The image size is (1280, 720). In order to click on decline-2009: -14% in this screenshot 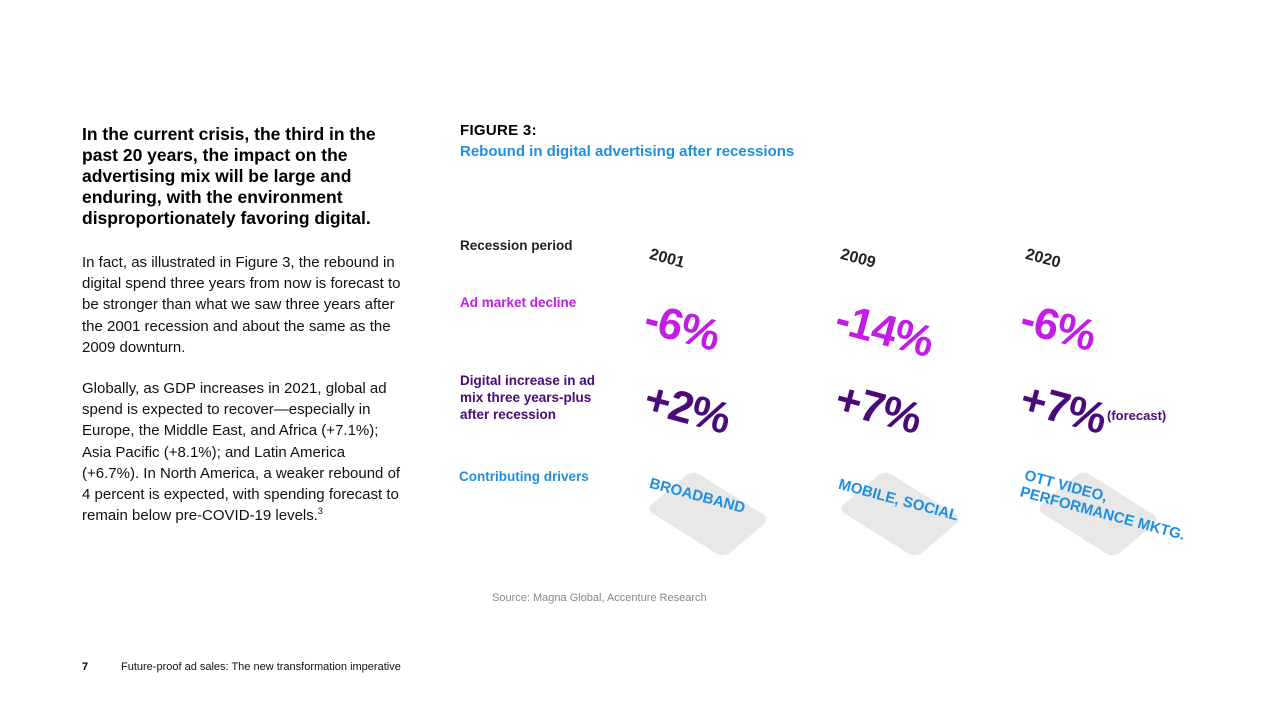, I will do `click(884, 330)`.